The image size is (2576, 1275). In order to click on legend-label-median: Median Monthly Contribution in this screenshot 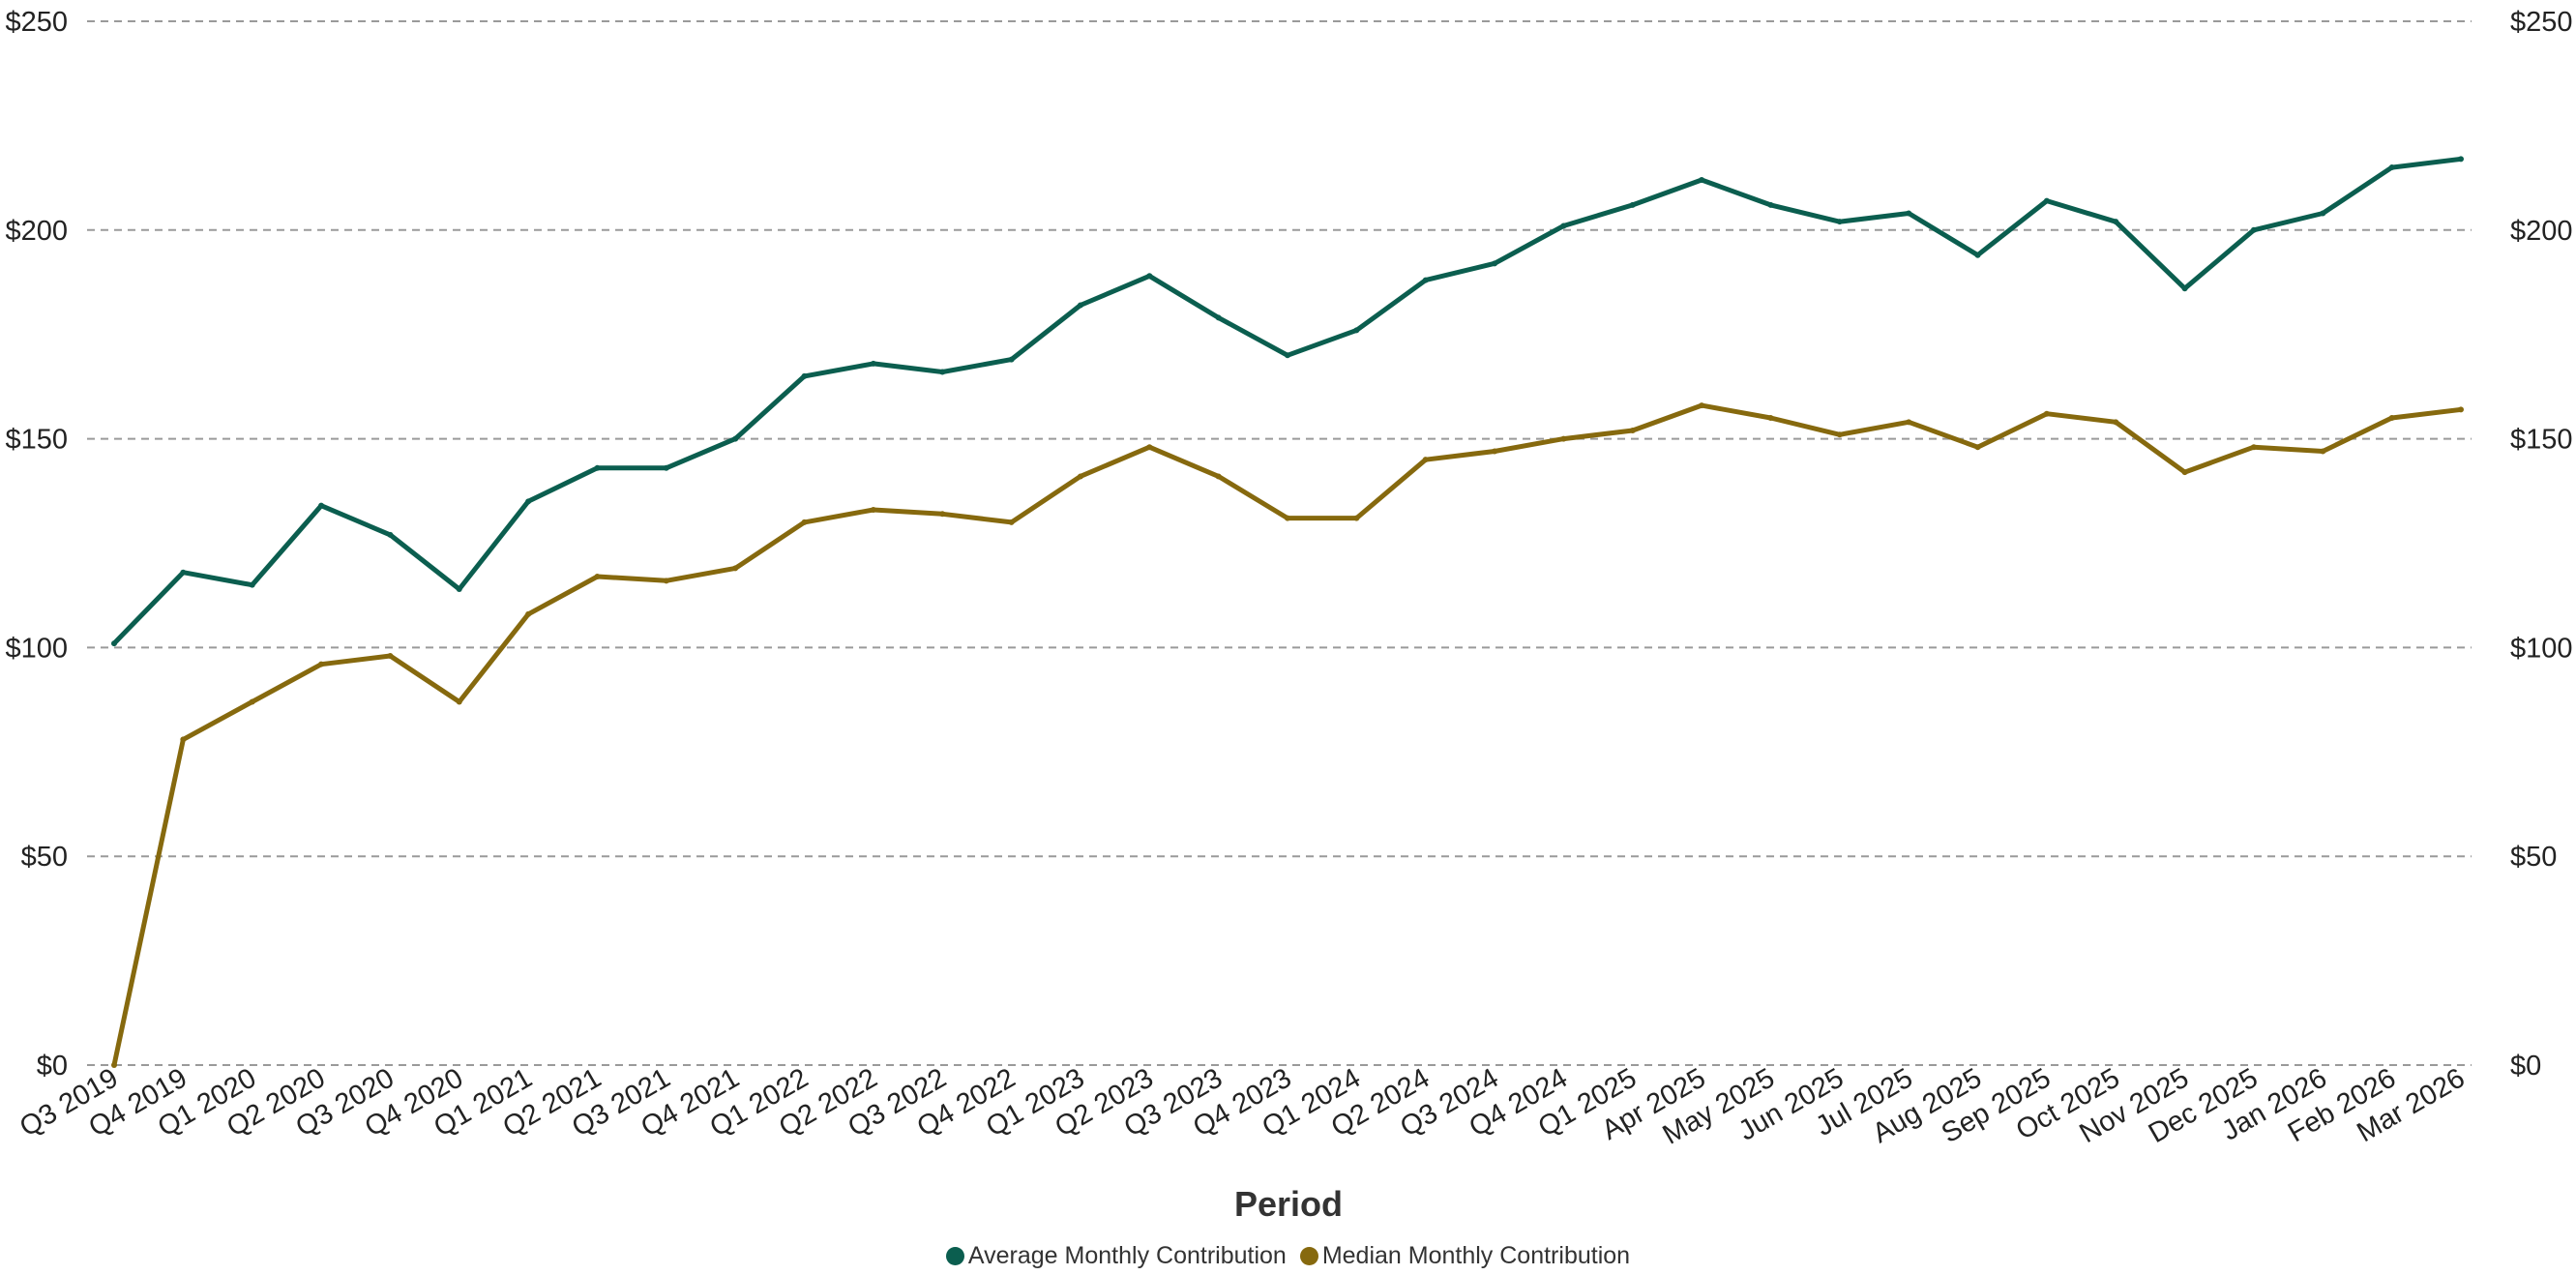, I will do `click(1476, 1255)`.